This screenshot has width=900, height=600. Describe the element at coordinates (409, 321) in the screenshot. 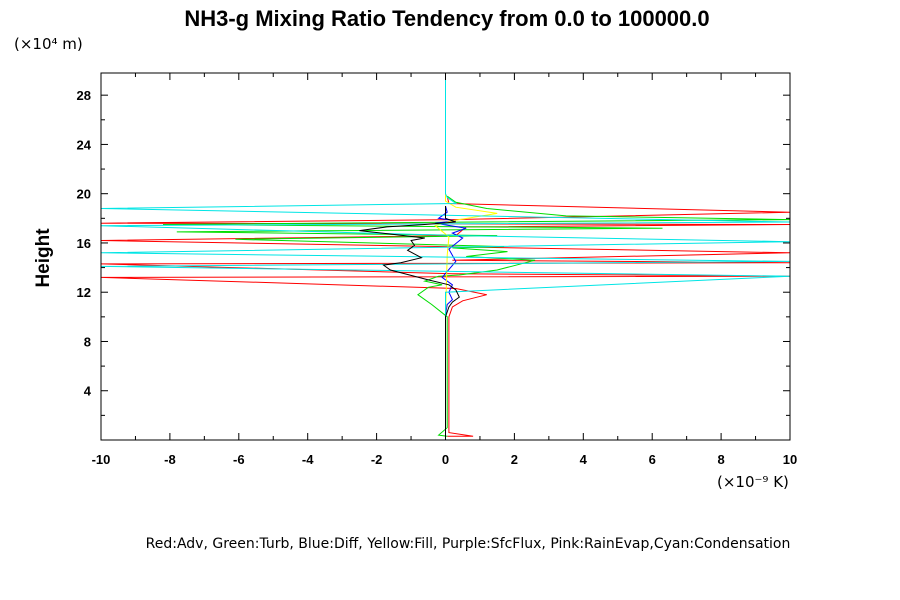

I see `series-line-black` at that location.